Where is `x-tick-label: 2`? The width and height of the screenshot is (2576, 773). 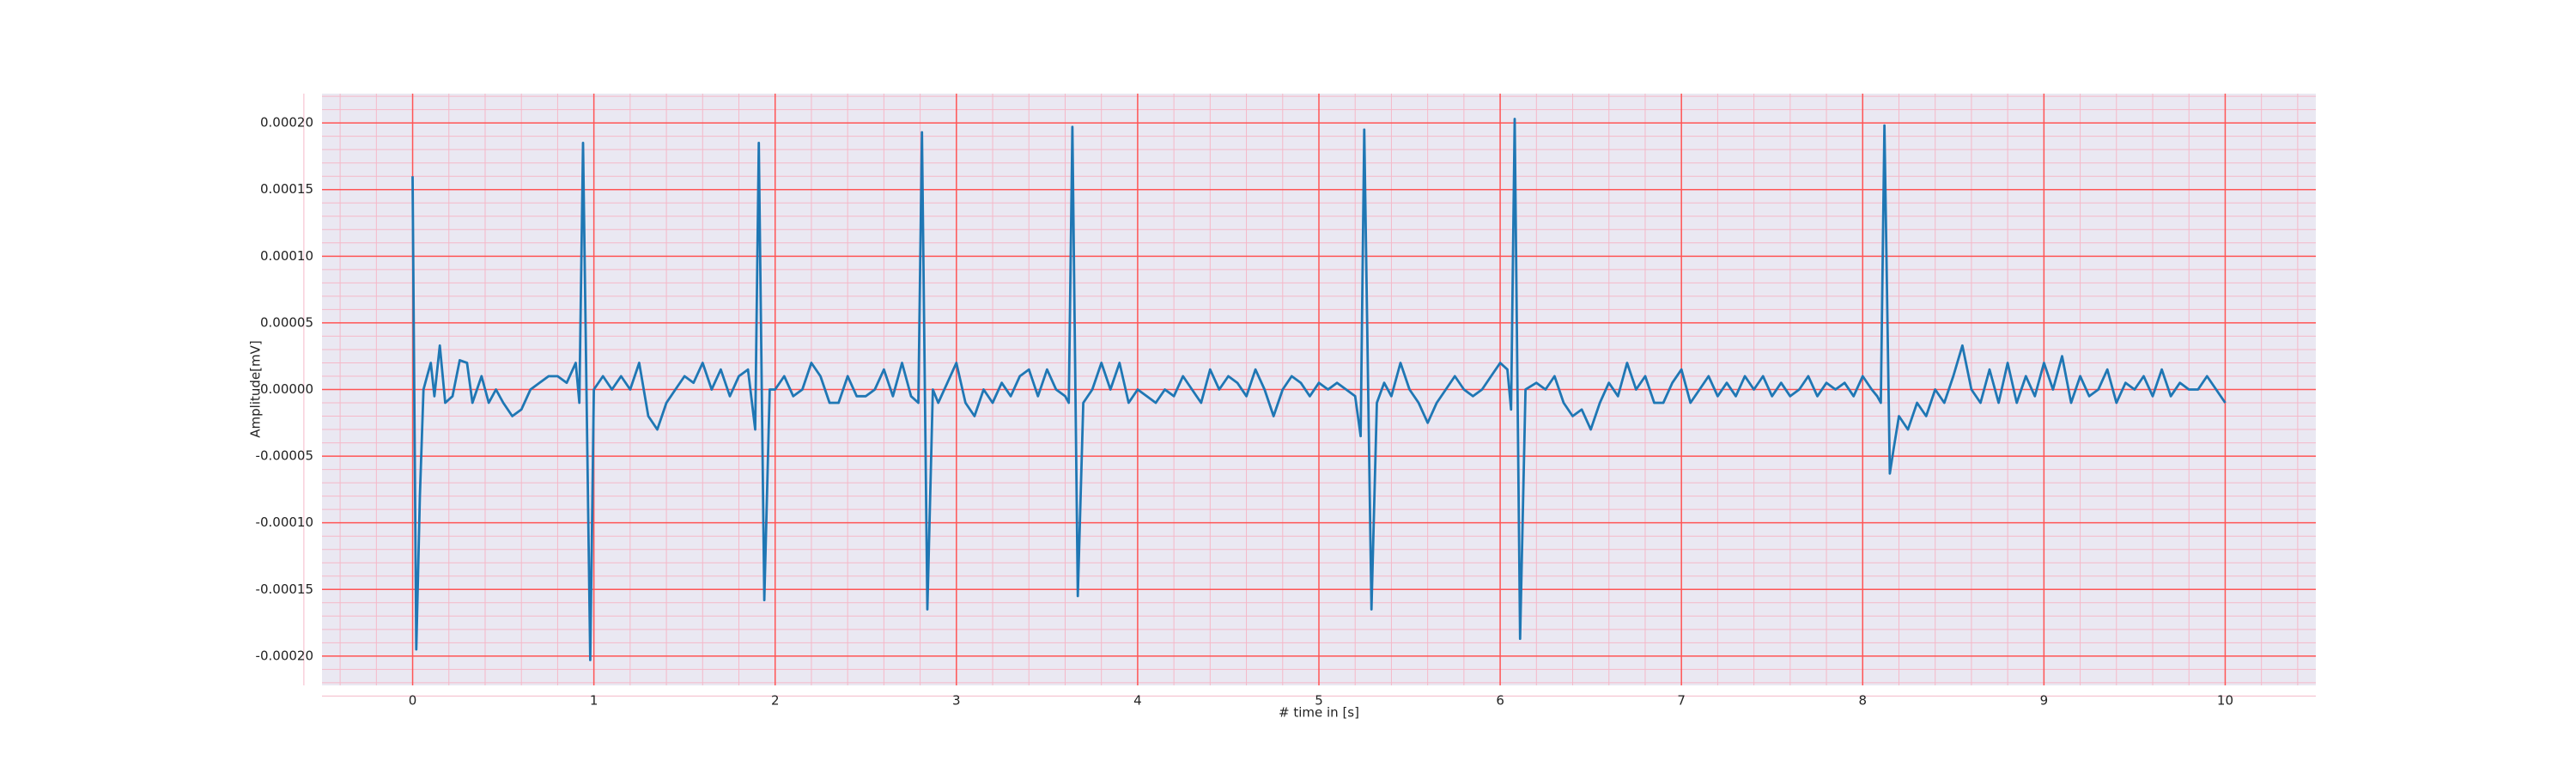 x-tick-label: 2 is located at coordinates (775, 701).